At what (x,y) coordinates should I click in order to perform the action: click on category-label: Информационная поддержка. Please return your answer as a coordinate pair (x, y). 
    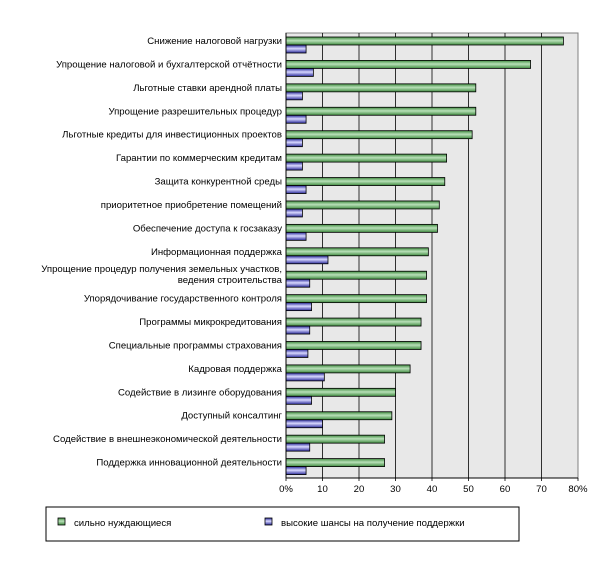
    Looking at the image, I should click on (217, 252).